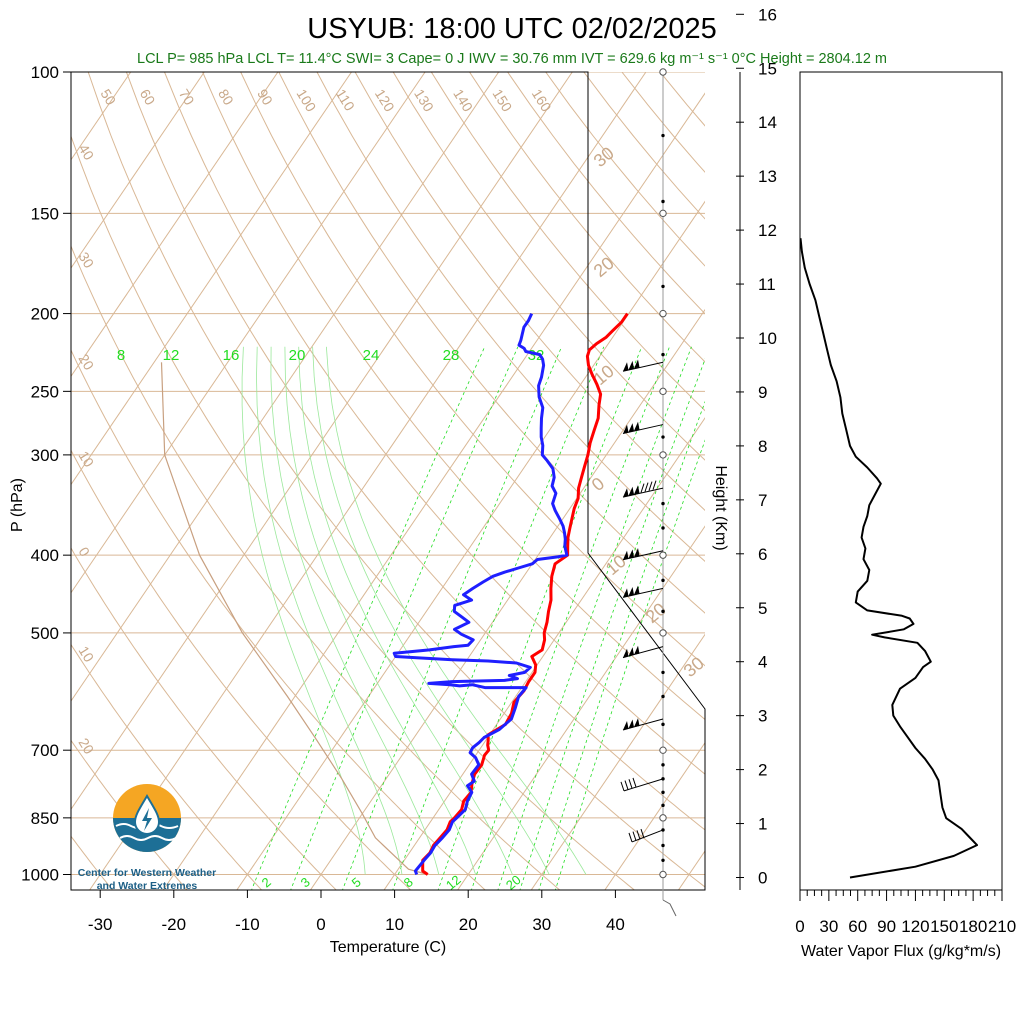 The height and width of the screenshot is (1024, 1024). I want to click on height-tick-label: 6, so click(762, 554).